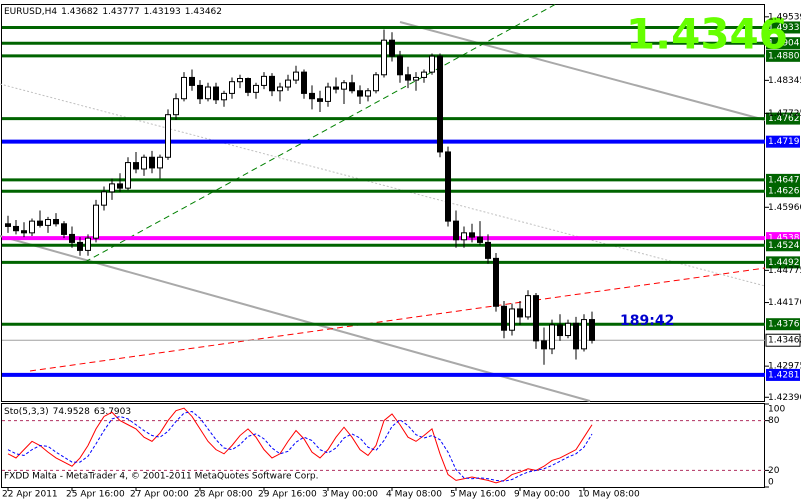 This screenshot has height=501, width=801. Describe the element at coordinates (30, 12) in the screenshot. I see `symbol: EURUSD,H4` at that location.